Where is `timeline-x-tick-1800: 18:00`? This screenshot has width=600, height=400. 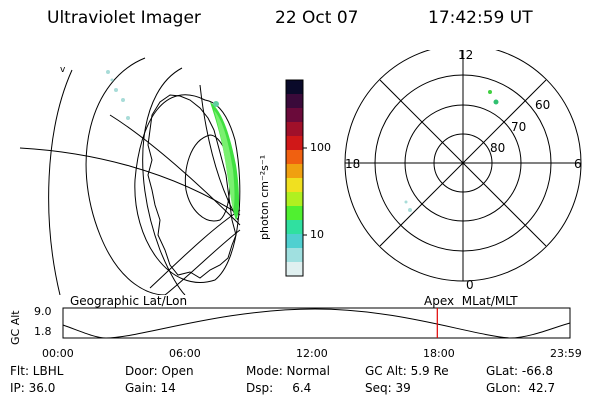
timeline-x-tick-1800: 18:00 is located at coordinates (439, 353).